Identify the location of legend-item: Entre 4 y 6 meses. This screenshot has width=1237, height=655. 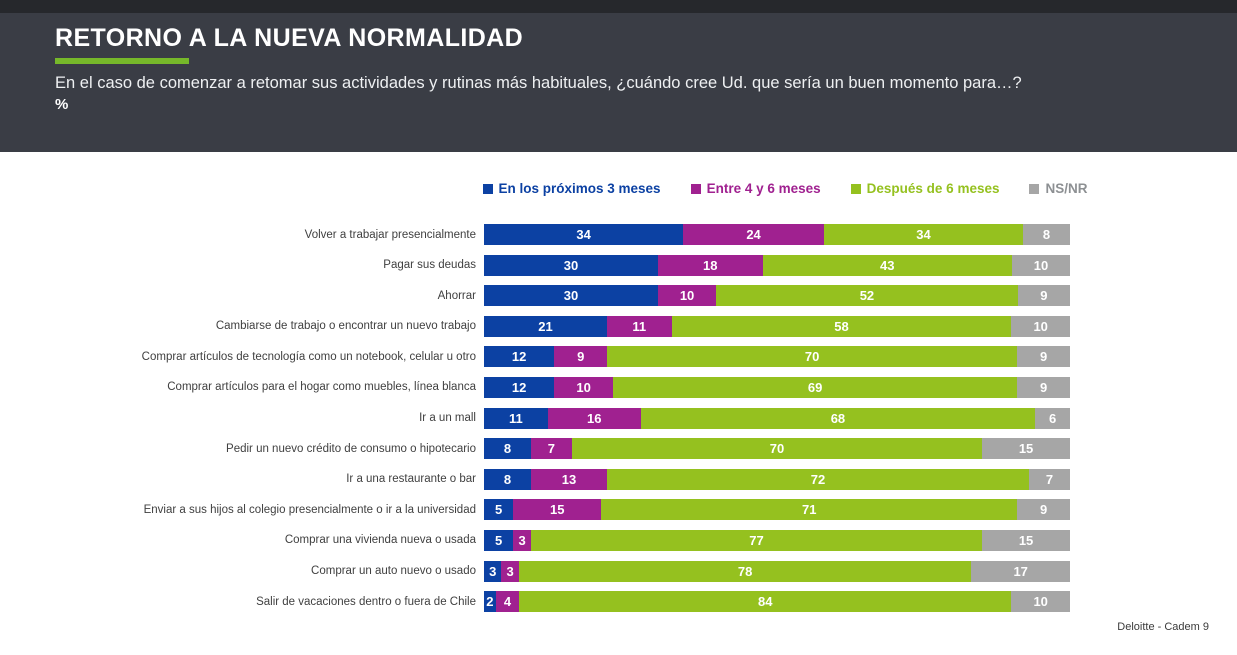
(755, 188).